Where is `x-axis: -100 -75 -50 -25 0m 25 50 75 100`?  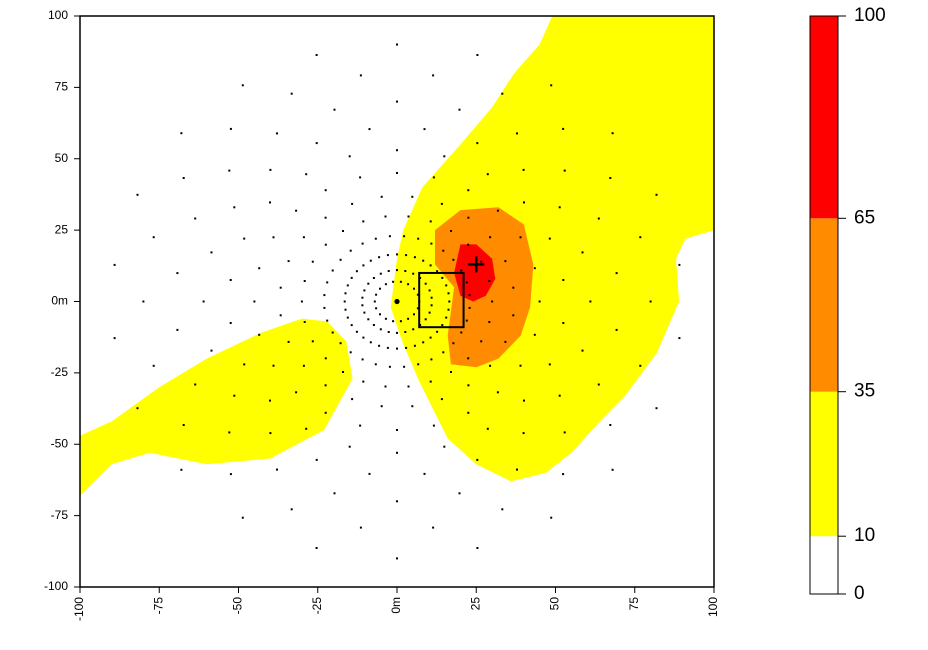 x-axis: -100 -75 -50 -25 0m 25 50 75 100 is located at coordinates (396, 604).